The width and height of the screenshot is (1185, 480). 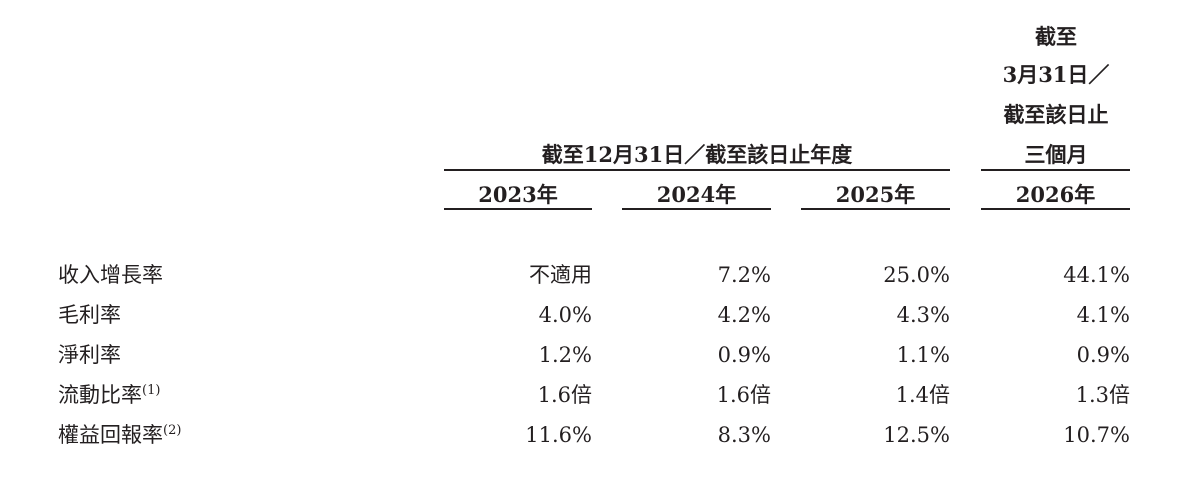 What do you see at coordinates (1096, 275) in the screenshot?
I see `cell: 44.1%` at bounding box center [1096, 275].